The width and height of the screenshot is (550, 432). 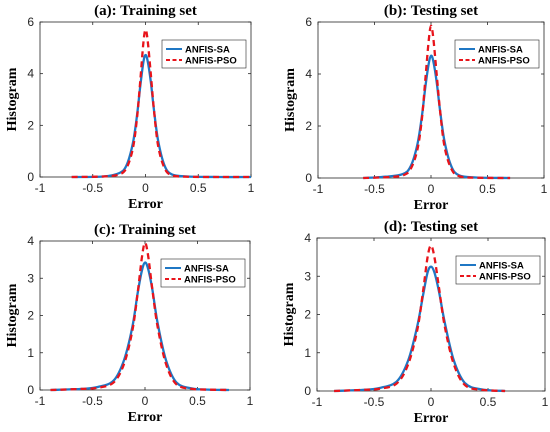 I want to click on chart-title: (b): Testing set, so click(x=431, y=11).